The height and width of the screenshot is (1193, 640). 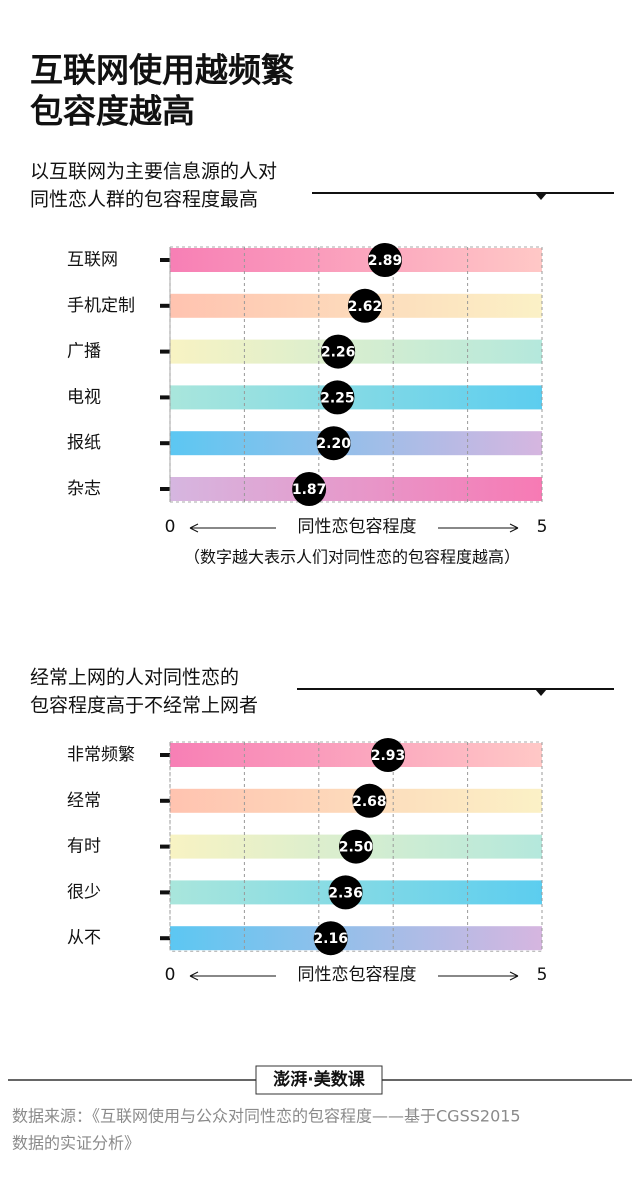 I want to click on category-label: 互联网, so click(x=92, y=260).